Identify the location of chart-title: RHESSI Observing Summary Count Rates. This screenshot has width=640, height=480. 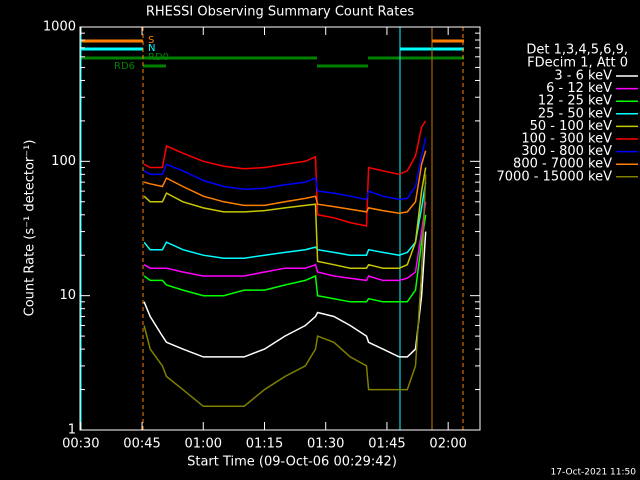
(280, 12).